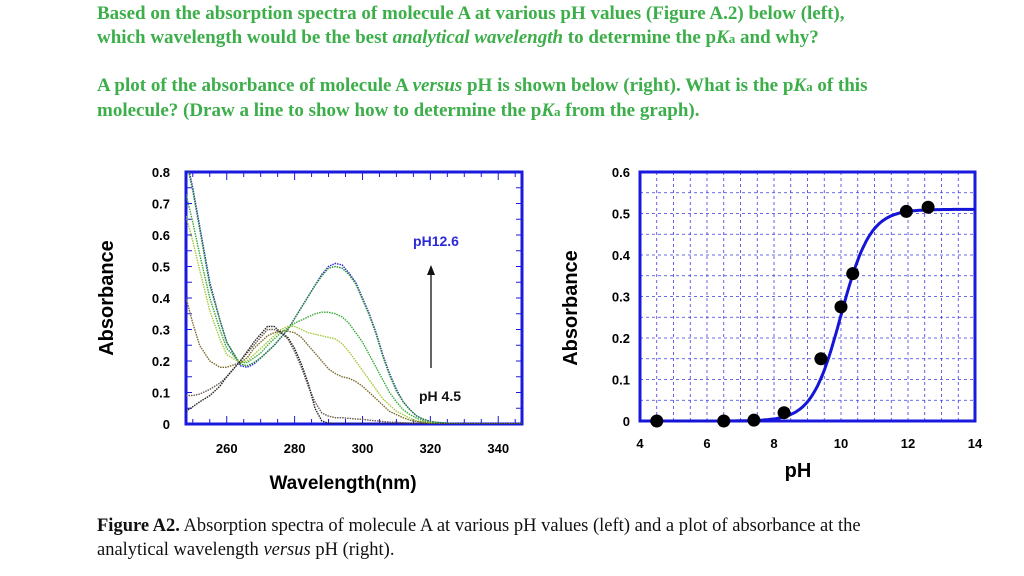 This screenshot has width=1024, height=576. Describe the element at coordinates (773, 443) in the screenshot. I see `x-tick-label: 8` at that location.